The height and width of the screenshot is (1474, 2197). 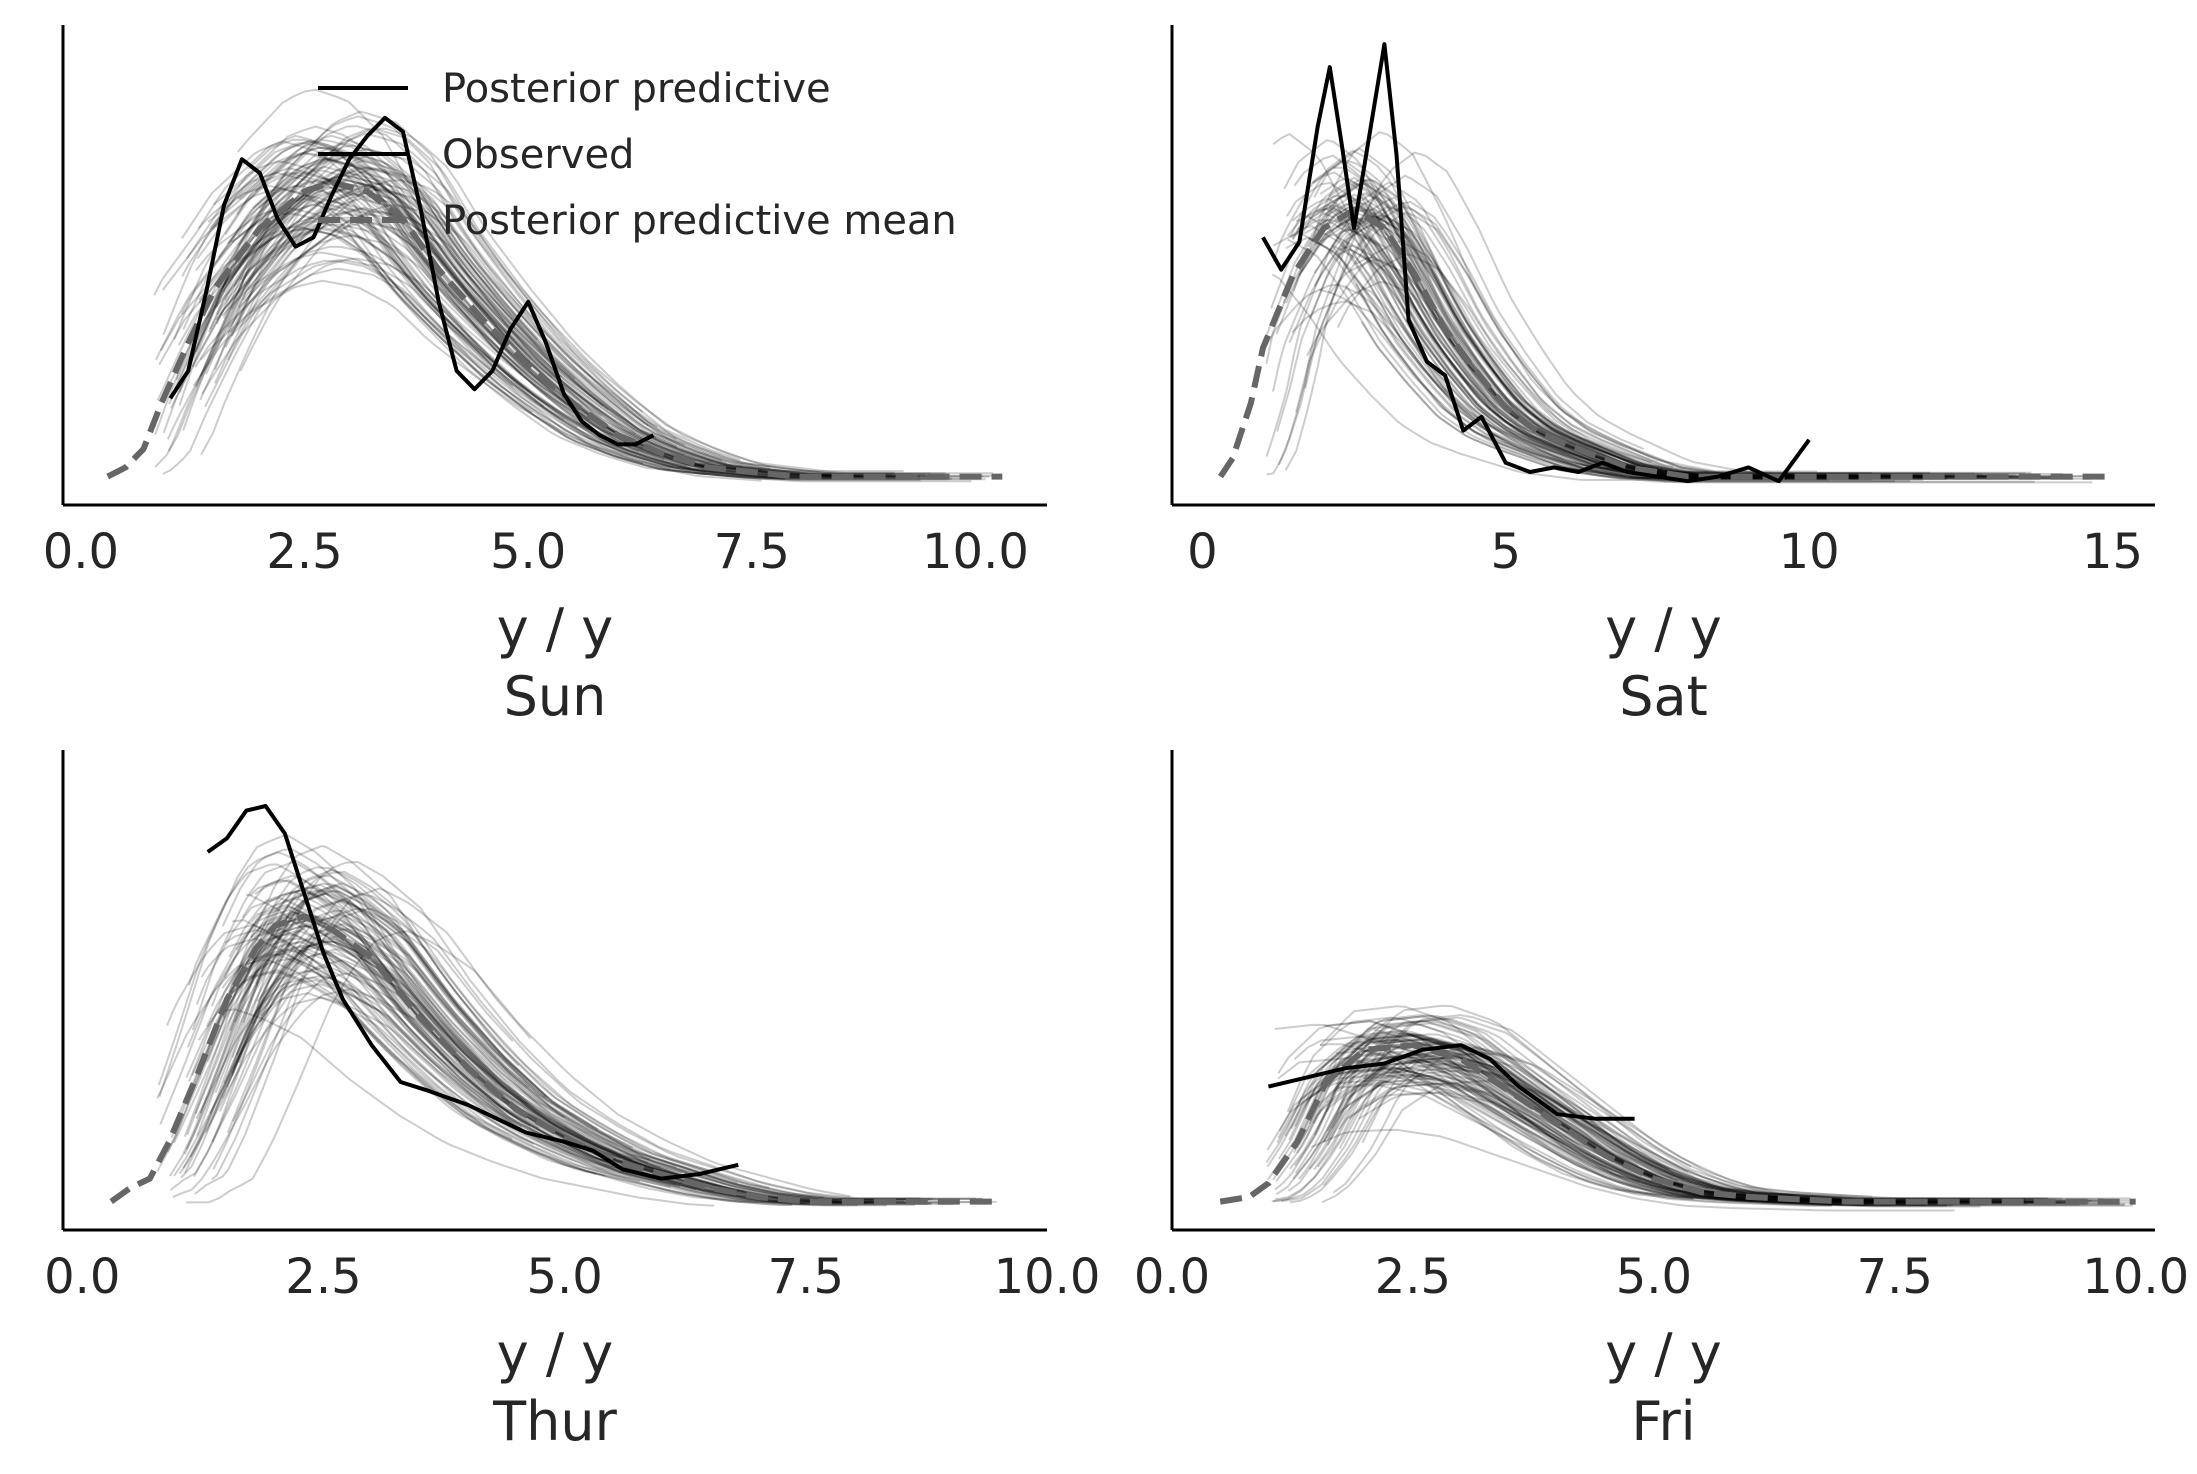 I want to click on x-tick-label: 5, so click(x=1505, y=552).